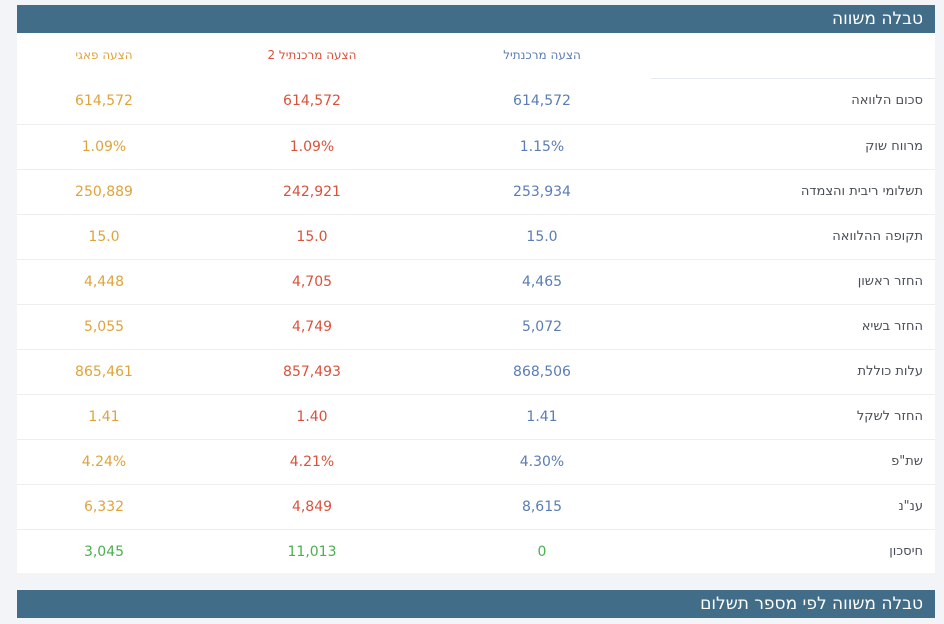  Describe the element at coordinates (104, 462) in the screenshot. I see `row-value: 4.24%` at that location.